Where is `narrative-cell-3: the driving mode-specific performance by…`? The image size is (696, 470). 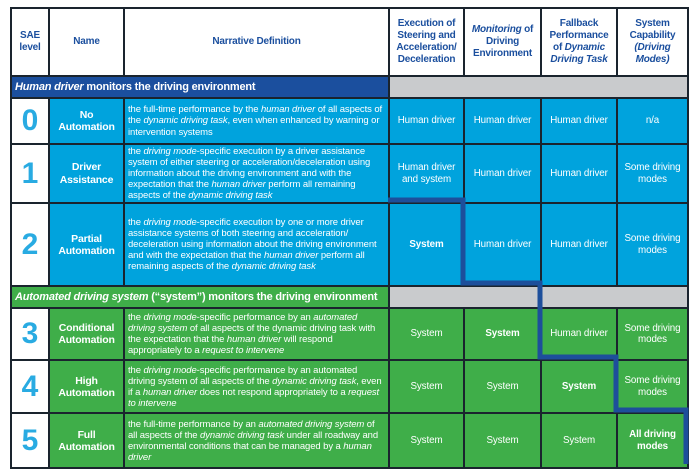
narrative-cell-3: the driving mode-specific performance by… is located at coordinates (256, 334).